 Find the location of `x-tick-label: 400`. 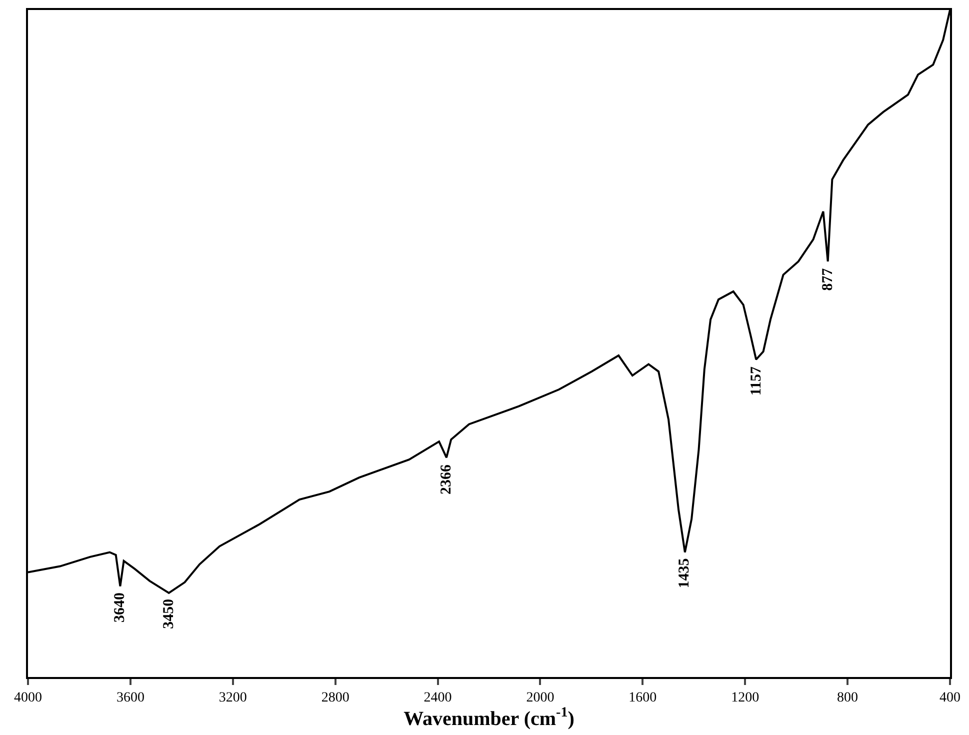

x-tick-label: 400 is located at coordinates (950, 698).